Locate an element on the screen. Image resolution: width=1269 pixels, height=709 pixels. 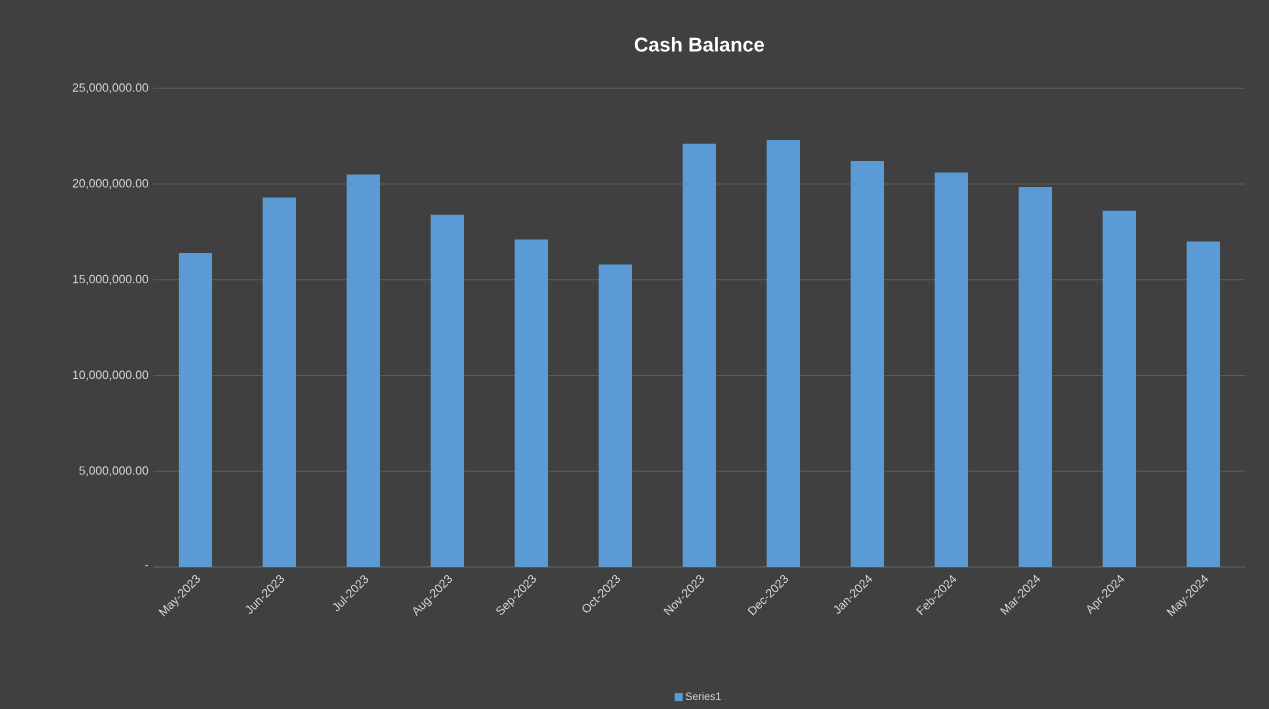
y-tick-label: 10,000,000.00 is located at coordinates (111, 375).